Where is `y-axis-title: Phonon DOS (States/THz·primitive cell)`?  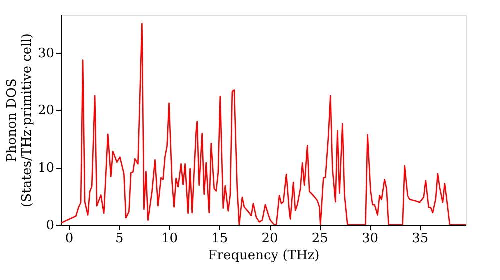
y-axis-title: Phonon DOS (States/THz·primitive cell) is located at coordinates (19, 120).